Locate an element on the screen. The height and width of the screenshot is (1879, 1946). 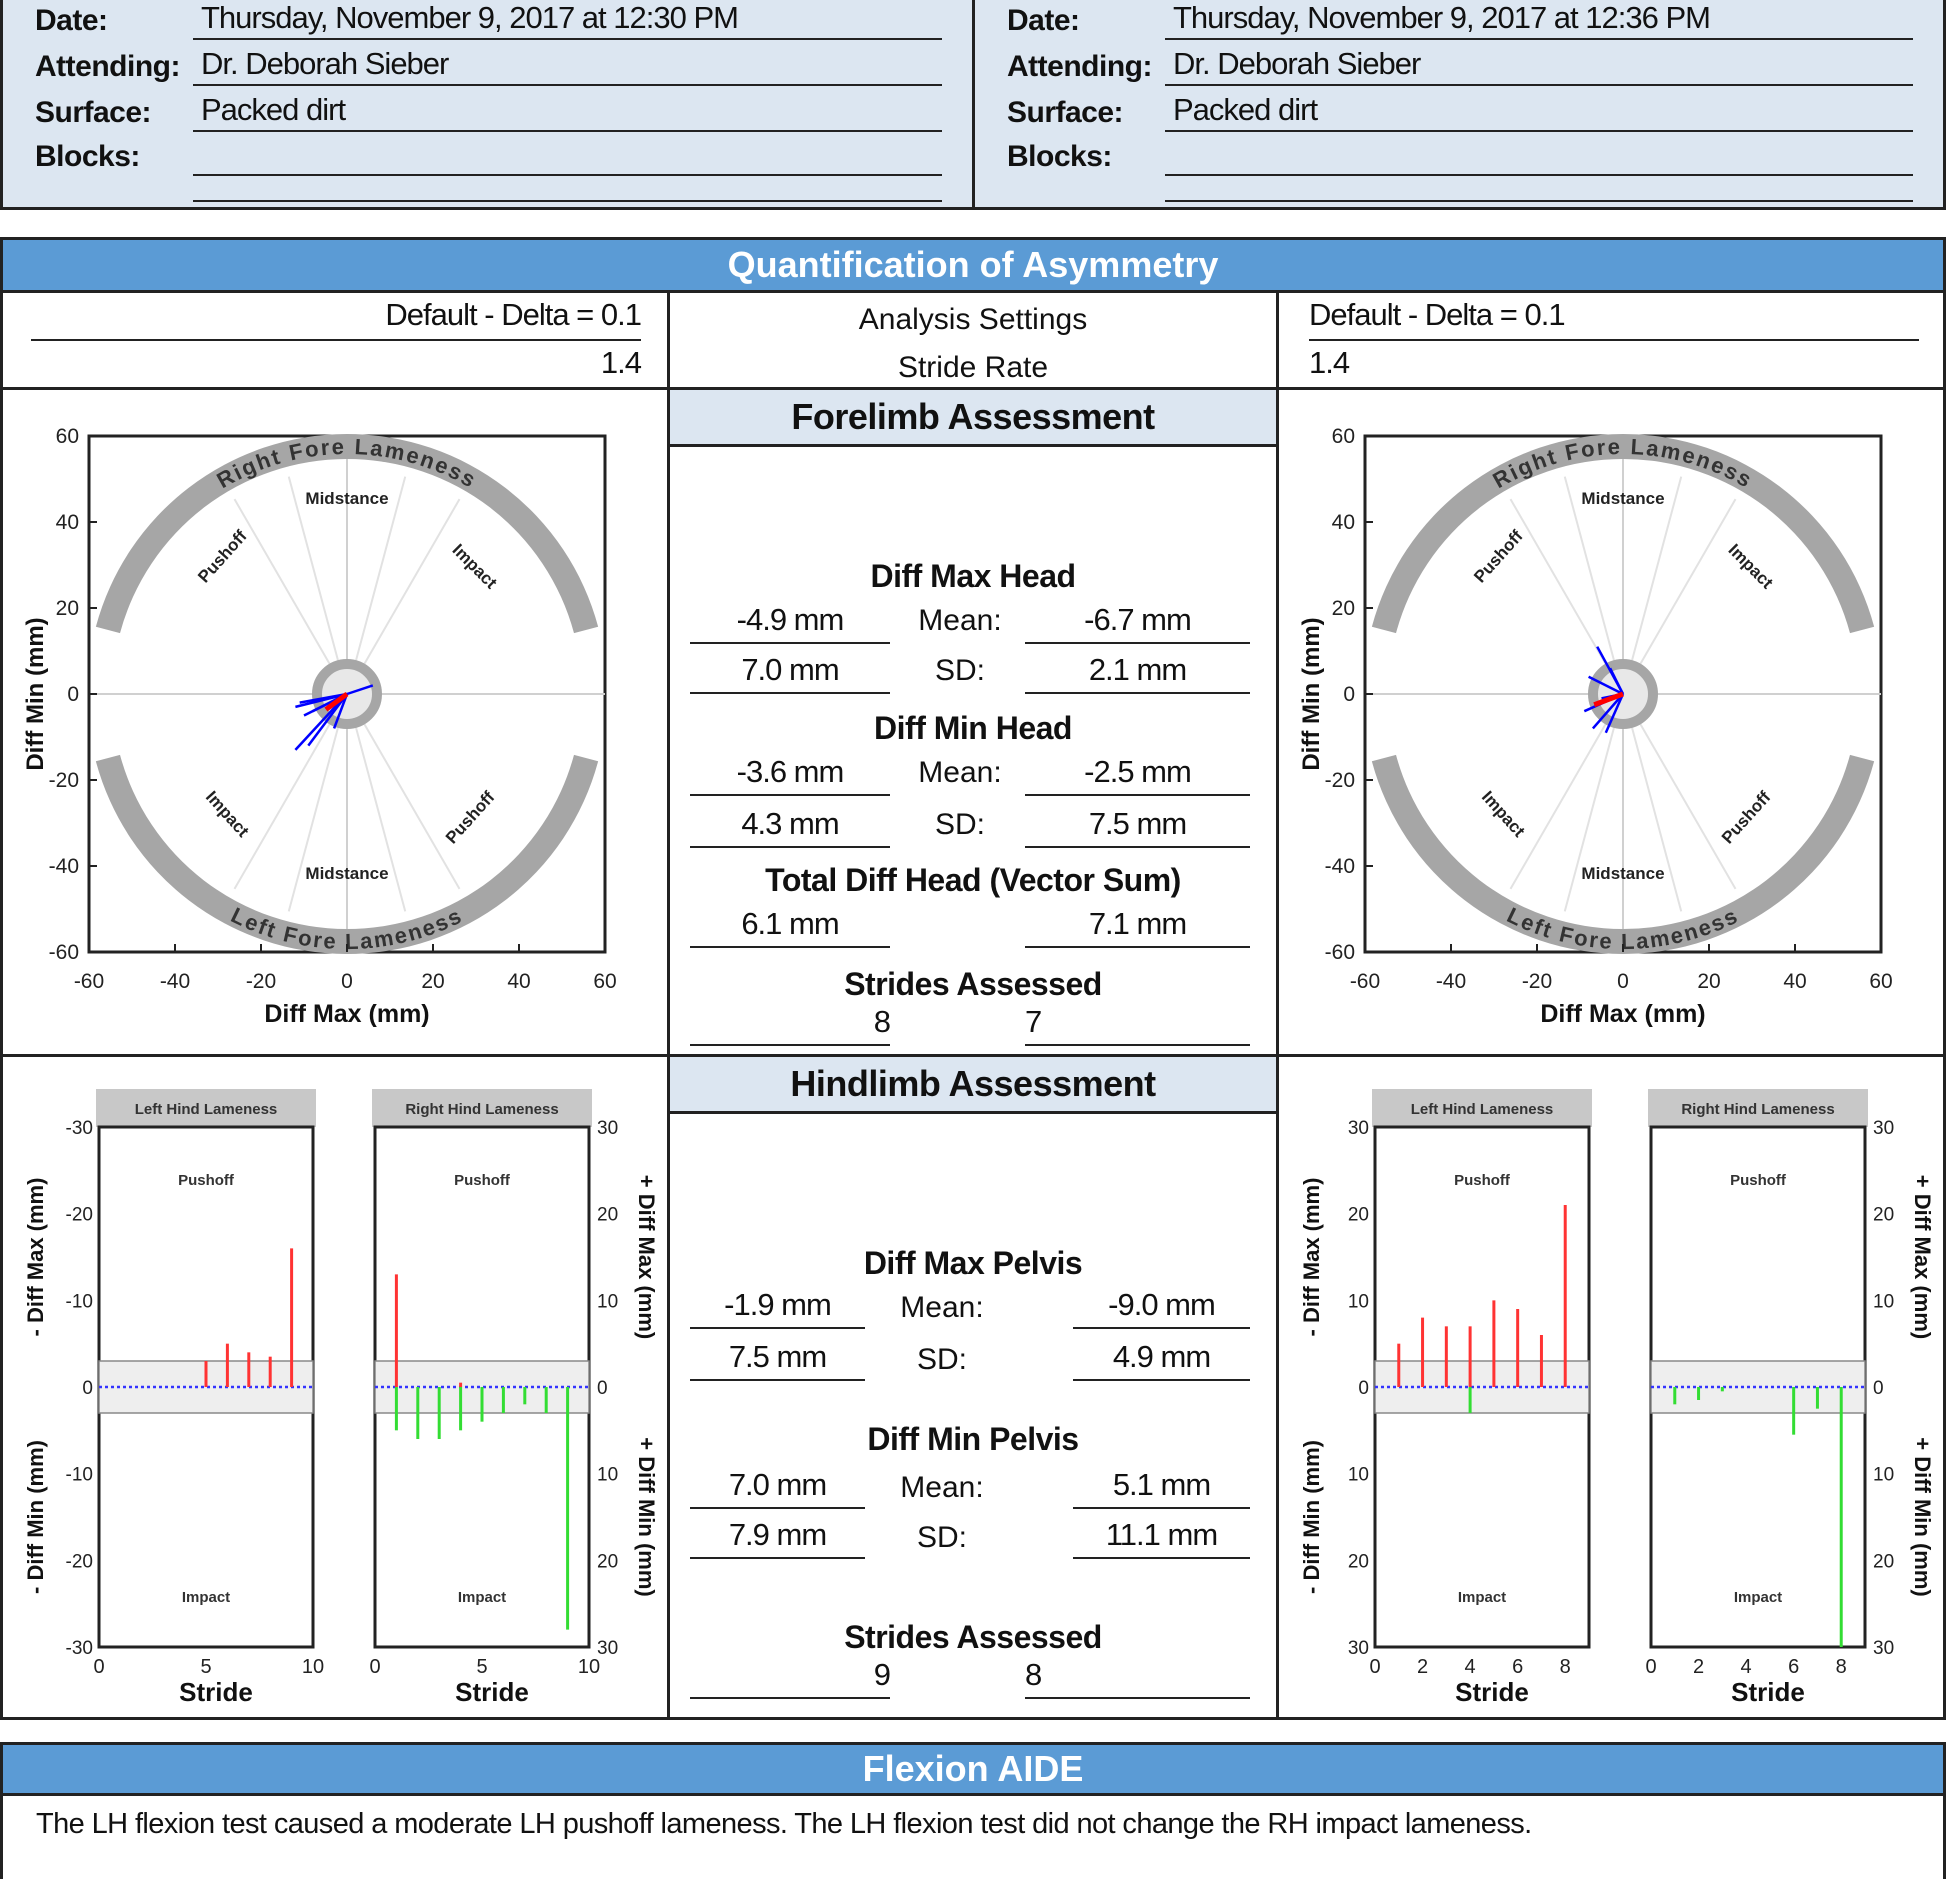
forelimb-assessment-title: Forelimb Assessment is located at coordinates (973, 417).